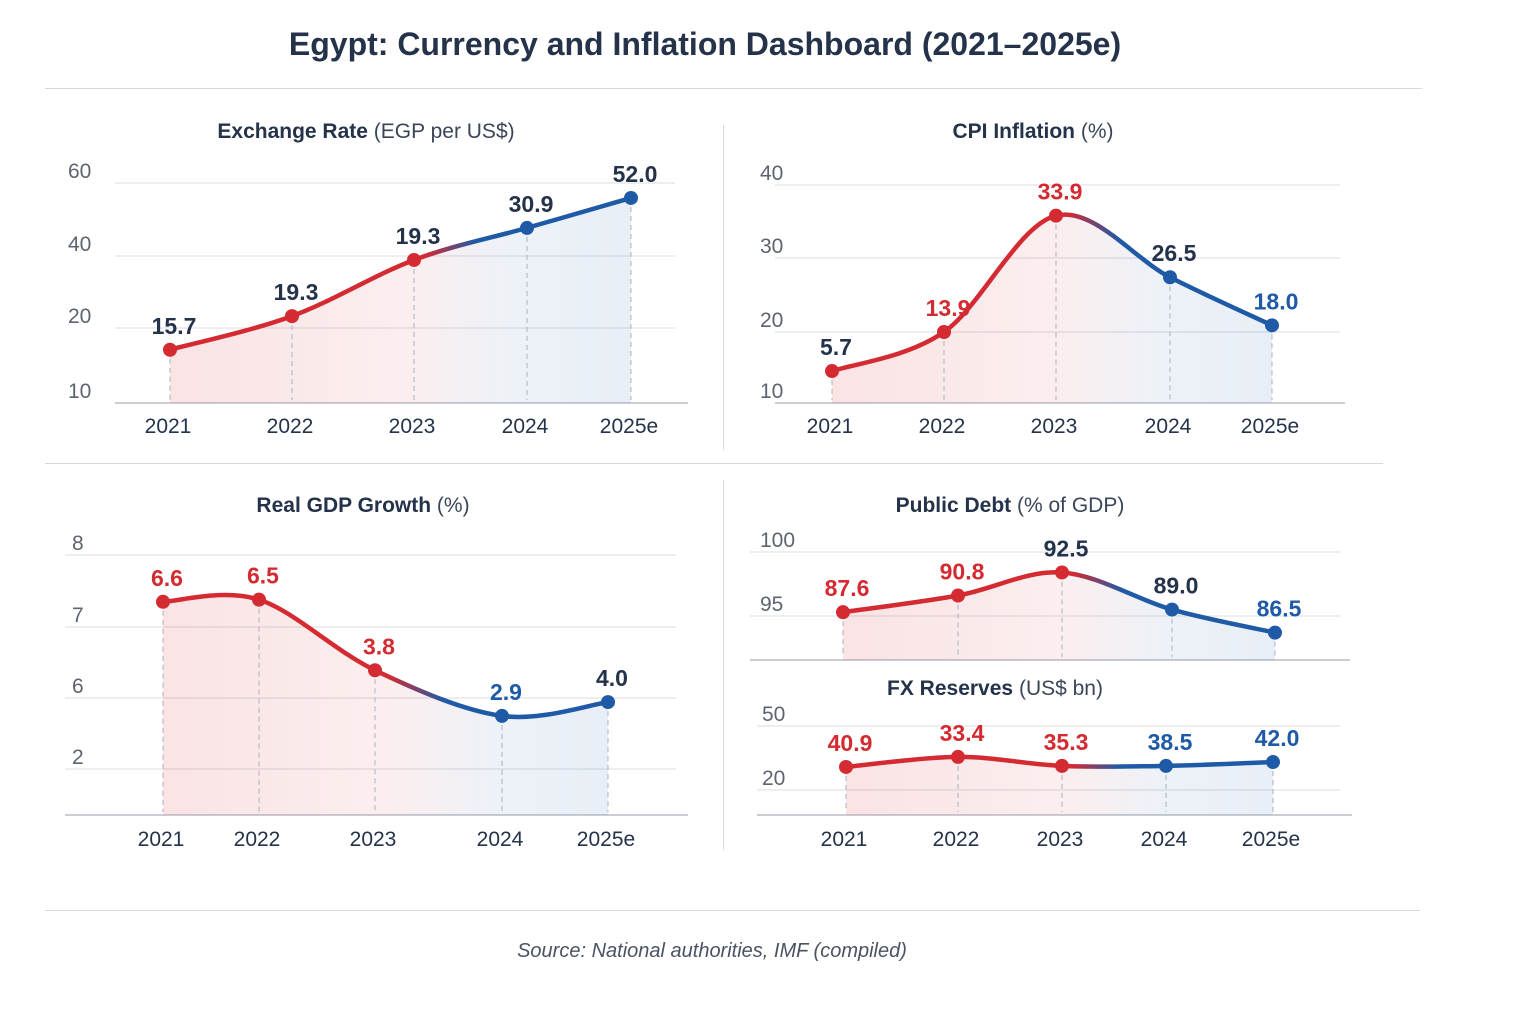 This screenshot has width=1536, height=1024. Describe the element at coordinates (771, 246) in the screenshot. I see `y-tick-label: 30` at that location.